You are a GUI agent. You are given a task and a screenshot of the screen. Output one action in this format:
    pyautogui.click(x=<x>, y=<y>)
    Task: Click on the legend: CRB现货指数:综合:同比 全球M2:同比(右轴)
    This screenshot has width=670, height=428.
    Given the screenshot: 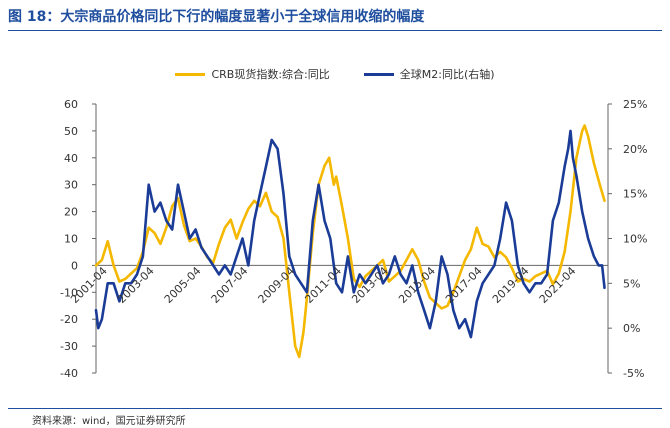 What is the action you would take?
    pyautogui.click(x=335, y=74)
    